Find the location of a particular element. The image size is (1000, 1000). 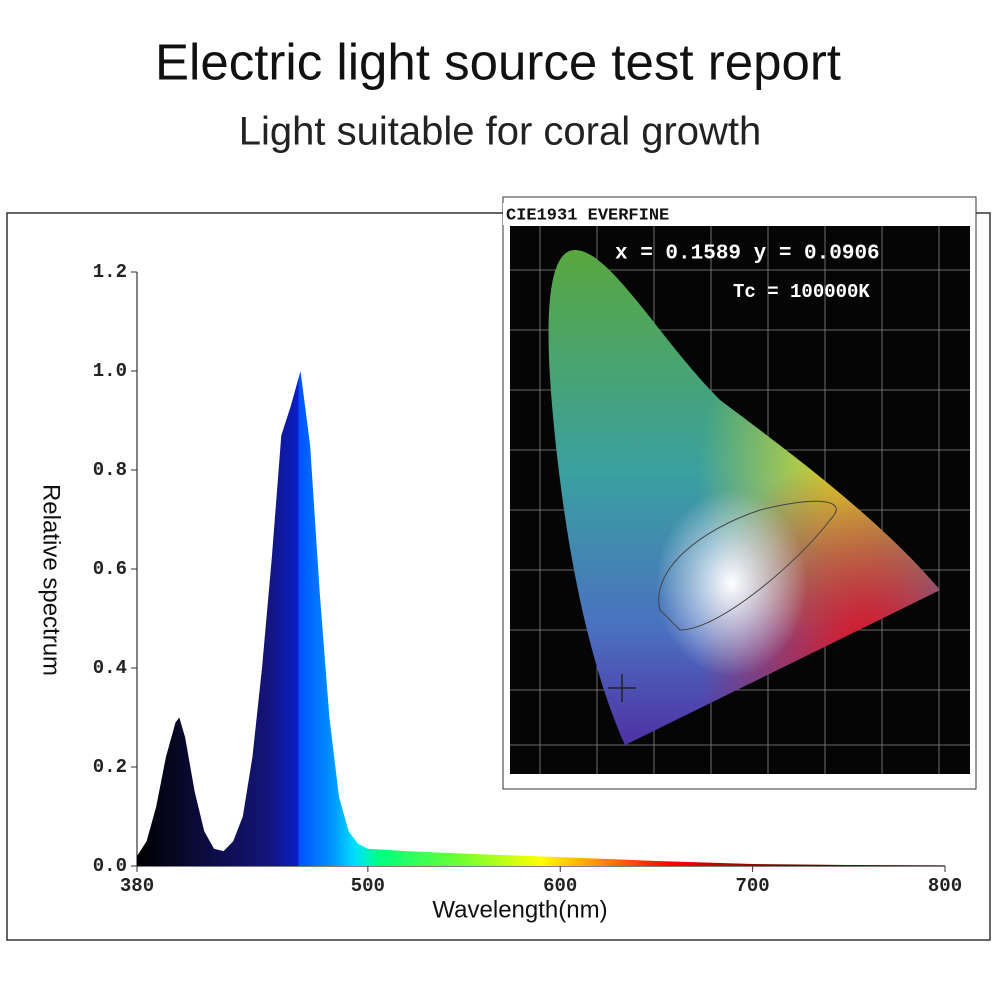

x-tick-label: 600 is located at coordinates (560, 886).